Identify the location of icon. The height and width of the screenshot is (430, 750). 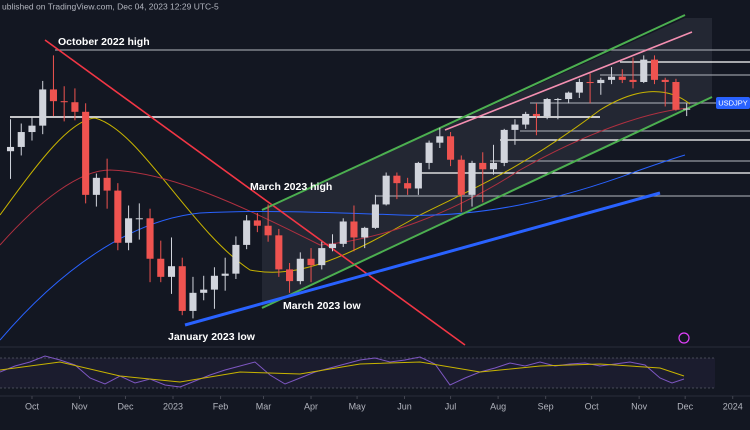
(684, 338).